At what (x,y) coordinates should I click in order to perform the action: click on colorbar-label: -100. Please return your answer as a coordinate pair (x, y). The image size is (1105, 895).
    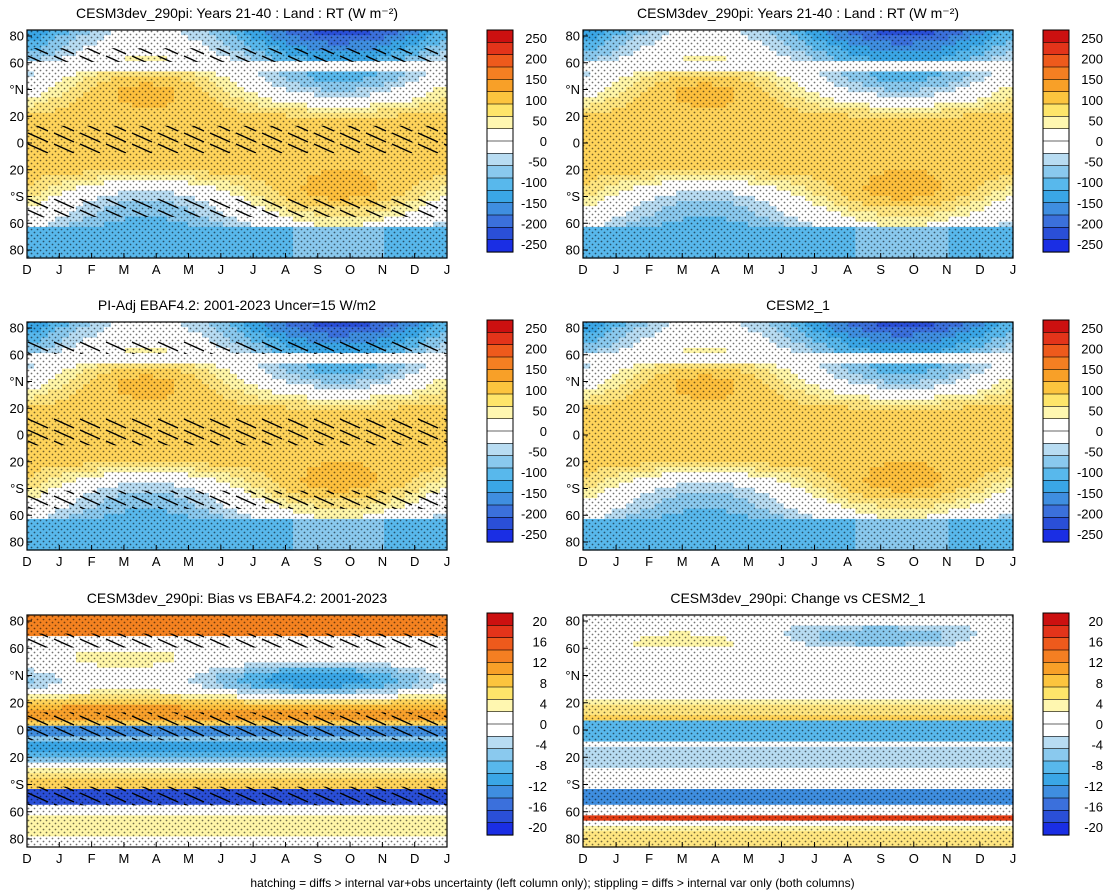
    Looking at the image, I should click on (534, 182).